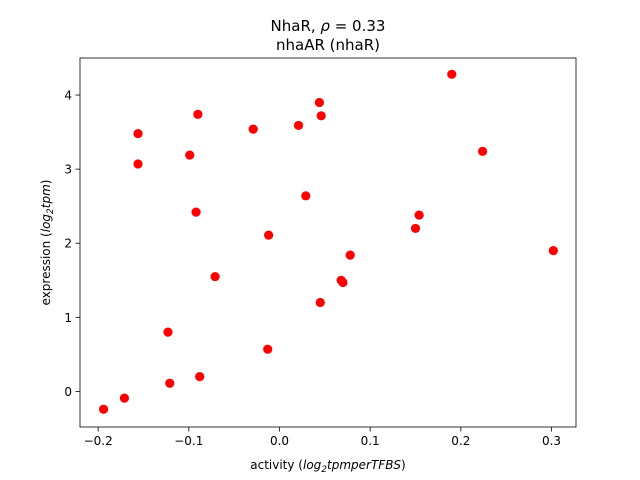 The height and width of the screenshot is (480, 640). Describe the element at coordinates (68, 170) in the screenshot. I see `y-tick-label: 3` at that location.